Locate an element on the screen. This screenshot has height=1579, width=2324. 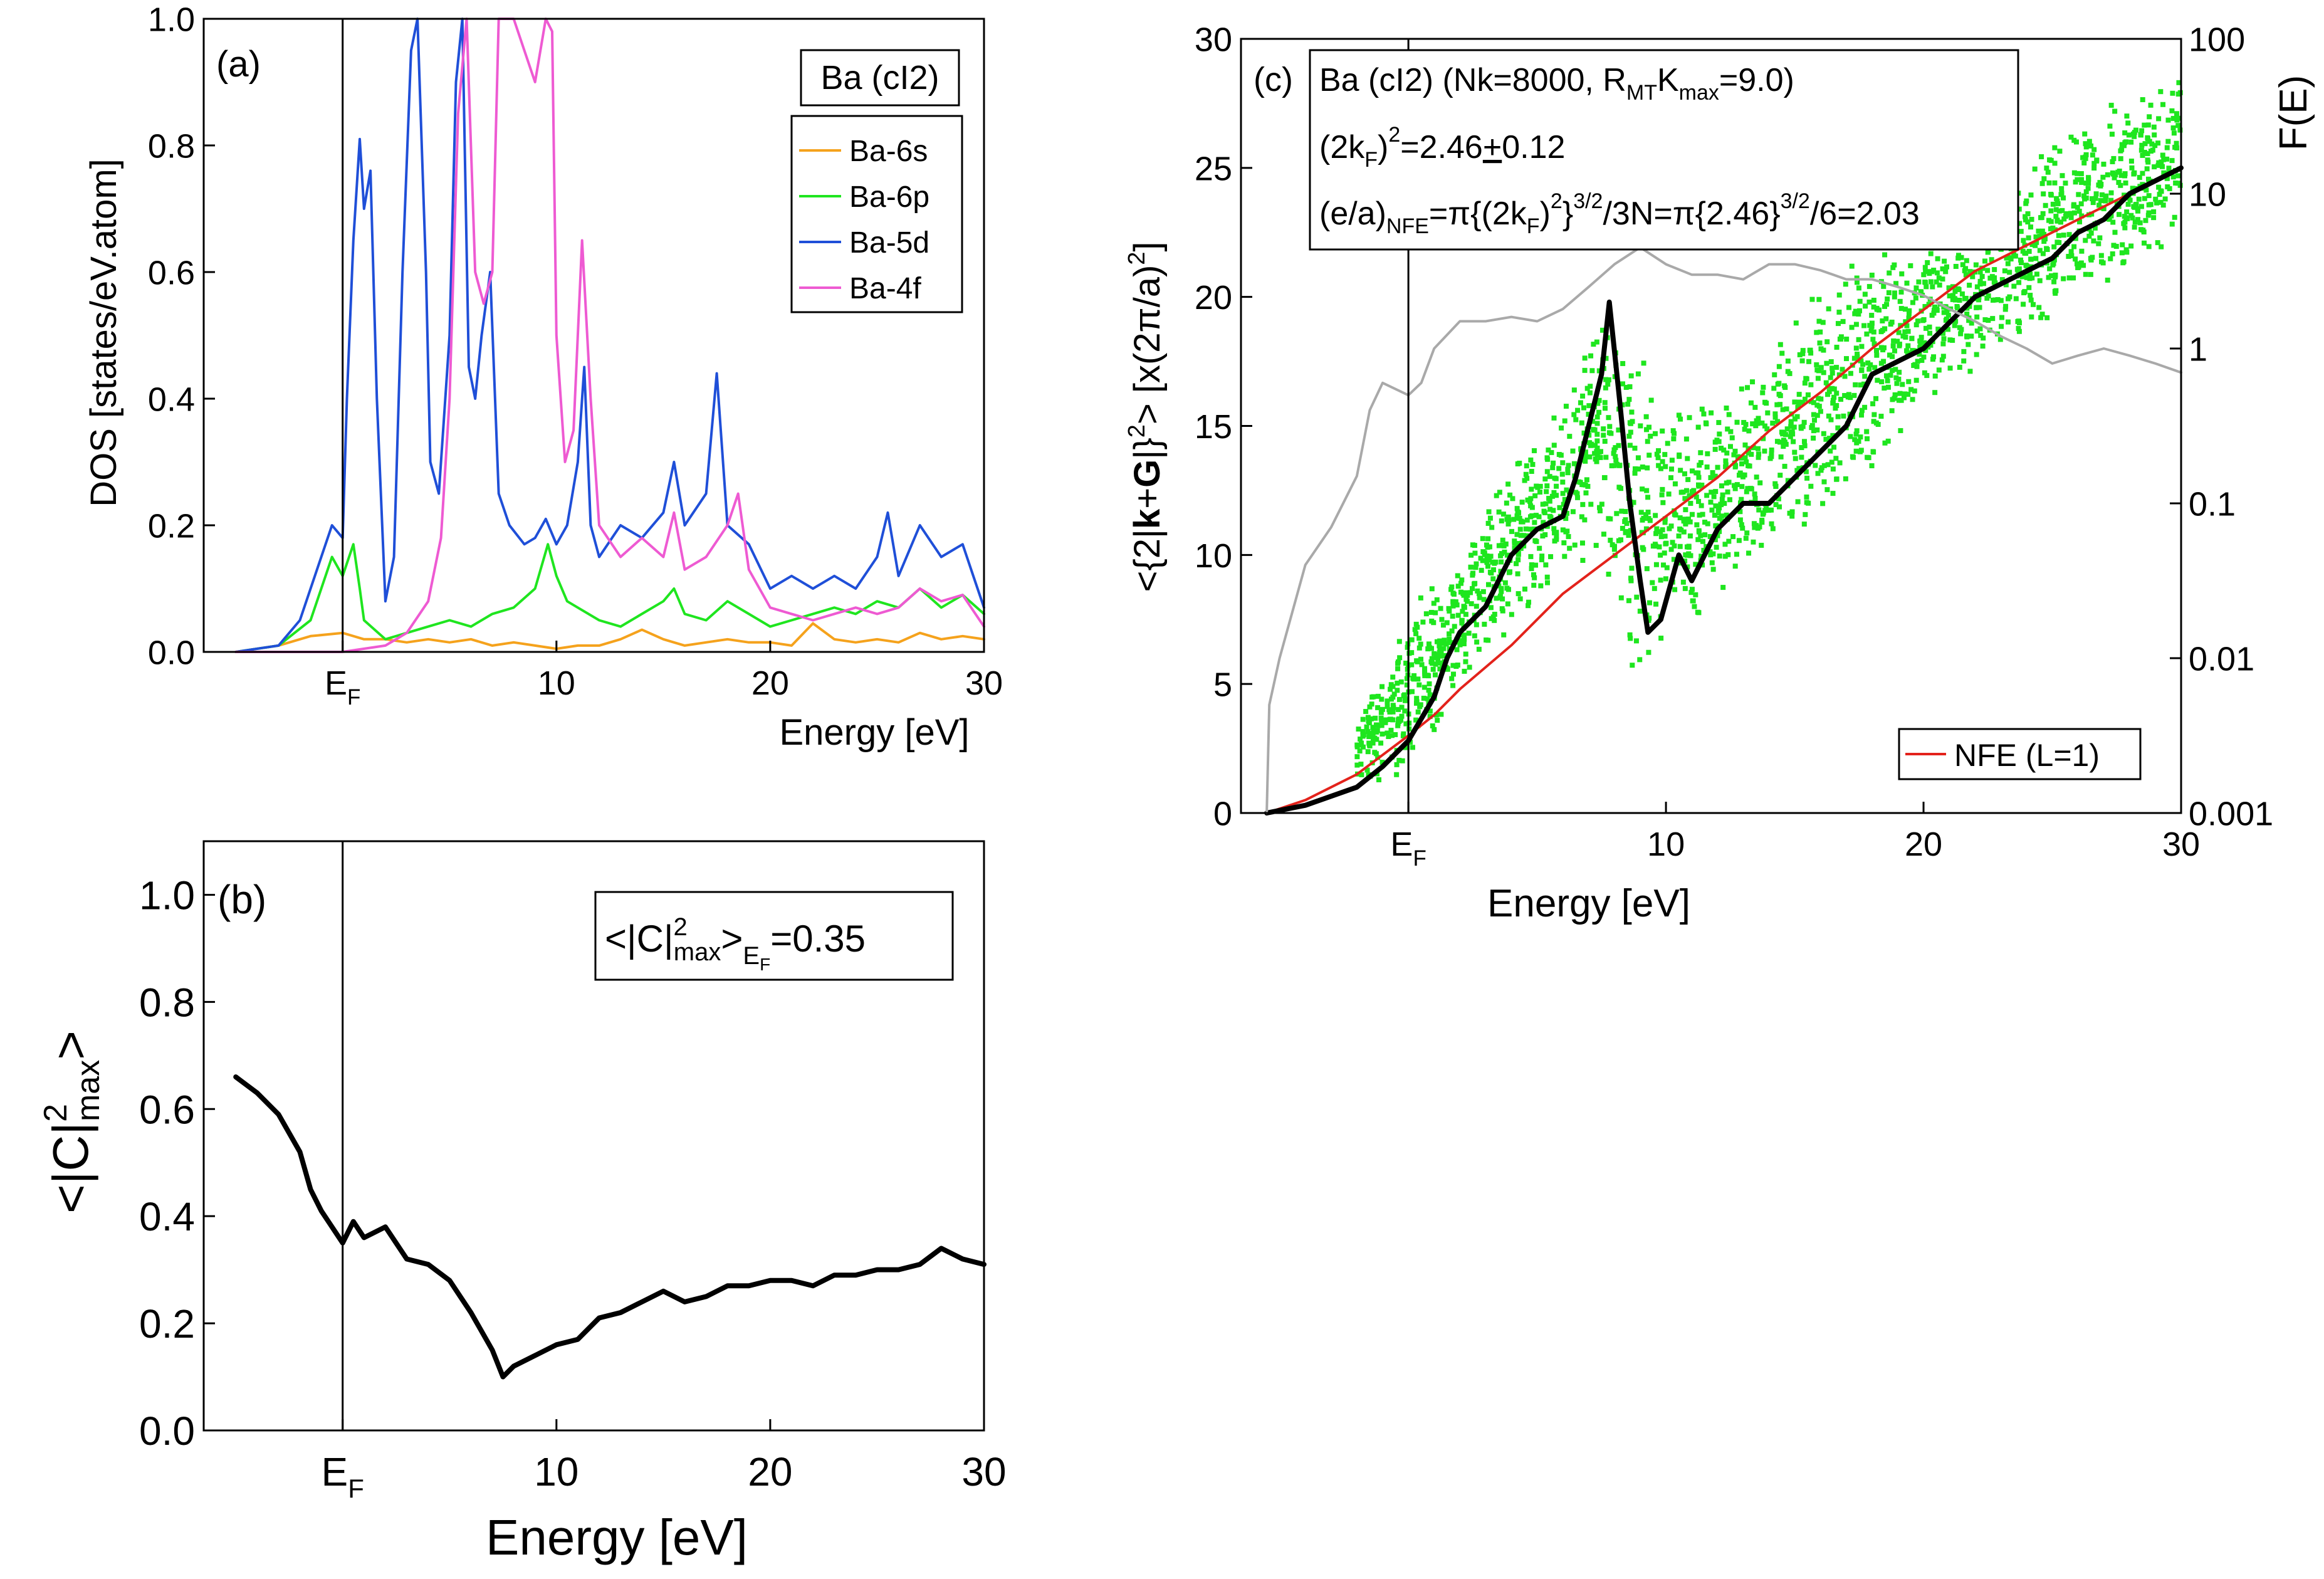
legend-entry-4f: Ba-4f is located at coordinates (860, 288).